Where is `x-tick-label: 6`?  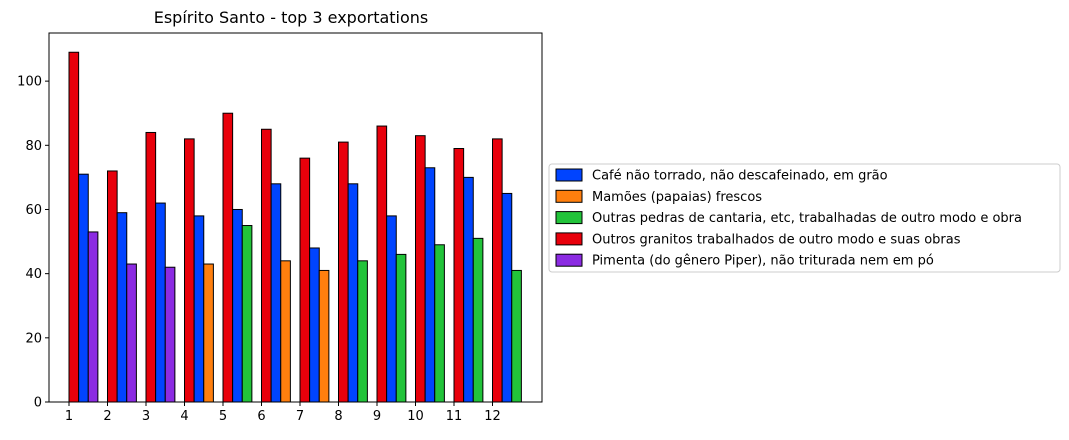 x-tick-label: 6 is located at coordinates (261, 416).